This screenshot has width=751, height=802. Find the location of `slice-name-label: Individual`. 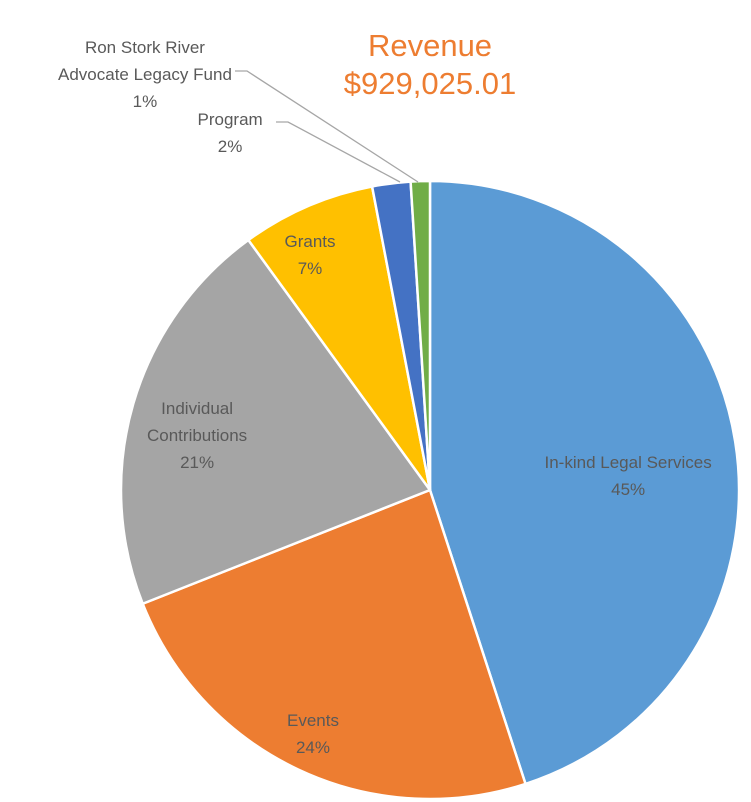

slice-name-label: Individual is located at coordinates (197, 408).